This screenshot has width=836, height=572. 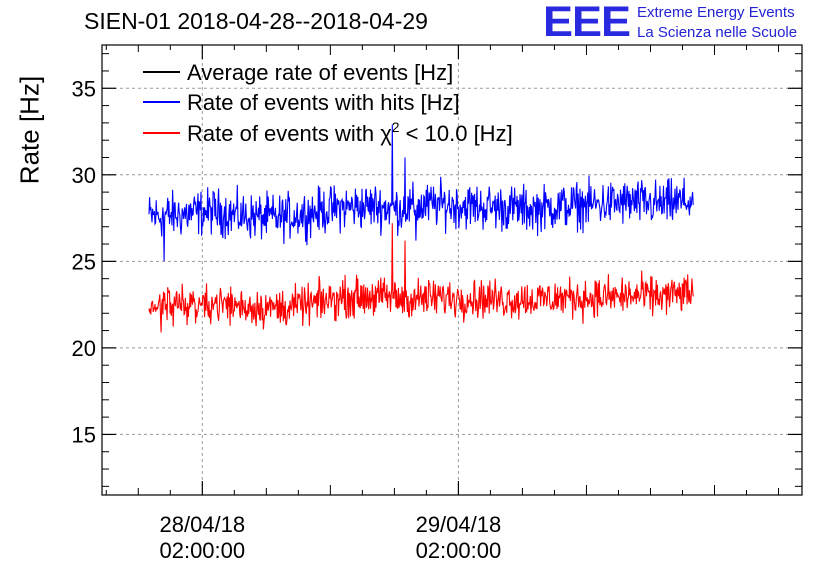 I want to click on legend-chi-sup: 2, so click(x=396, y=127).